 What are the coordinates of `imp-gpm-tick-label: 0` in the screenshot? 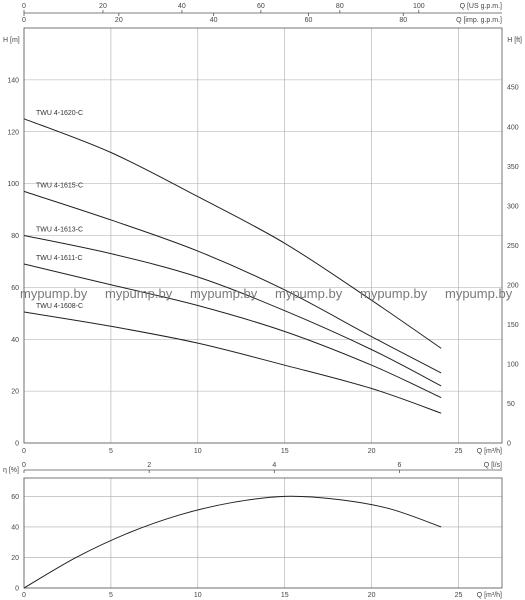 It's located at (24, 20).